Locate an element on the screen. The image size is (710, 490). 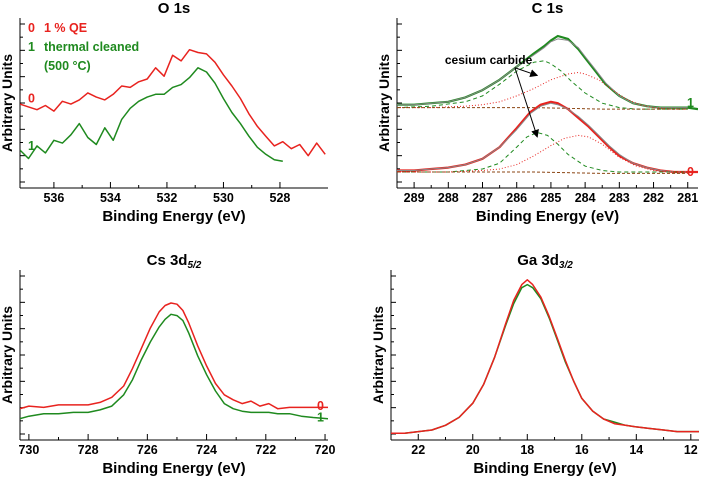
ga3d-x-label: Binding Energy (eV) is located at coordinates (544, 468).